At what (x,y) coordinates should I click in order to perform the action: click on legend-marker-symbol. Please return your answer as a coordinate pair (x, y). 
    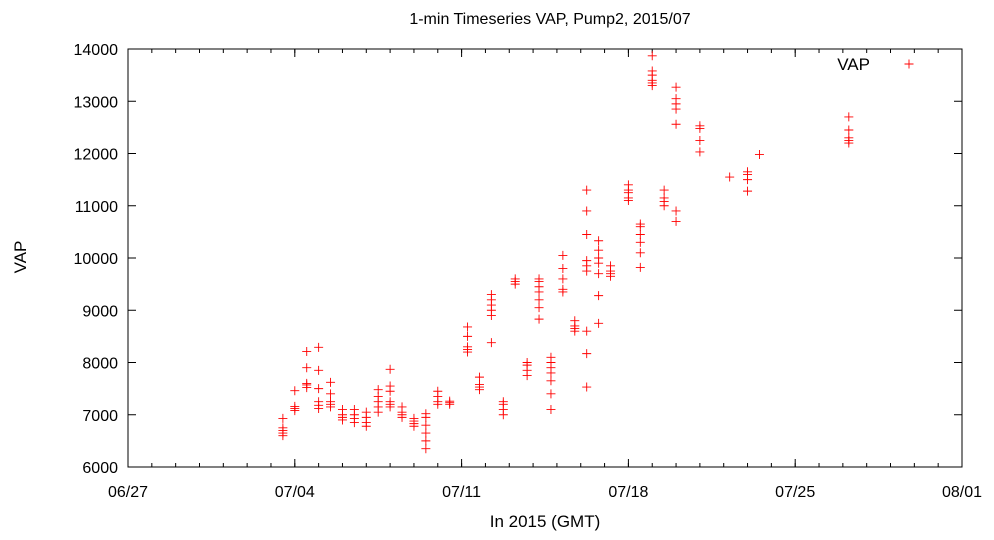
    Looking at the image, I should click on (909, 64).